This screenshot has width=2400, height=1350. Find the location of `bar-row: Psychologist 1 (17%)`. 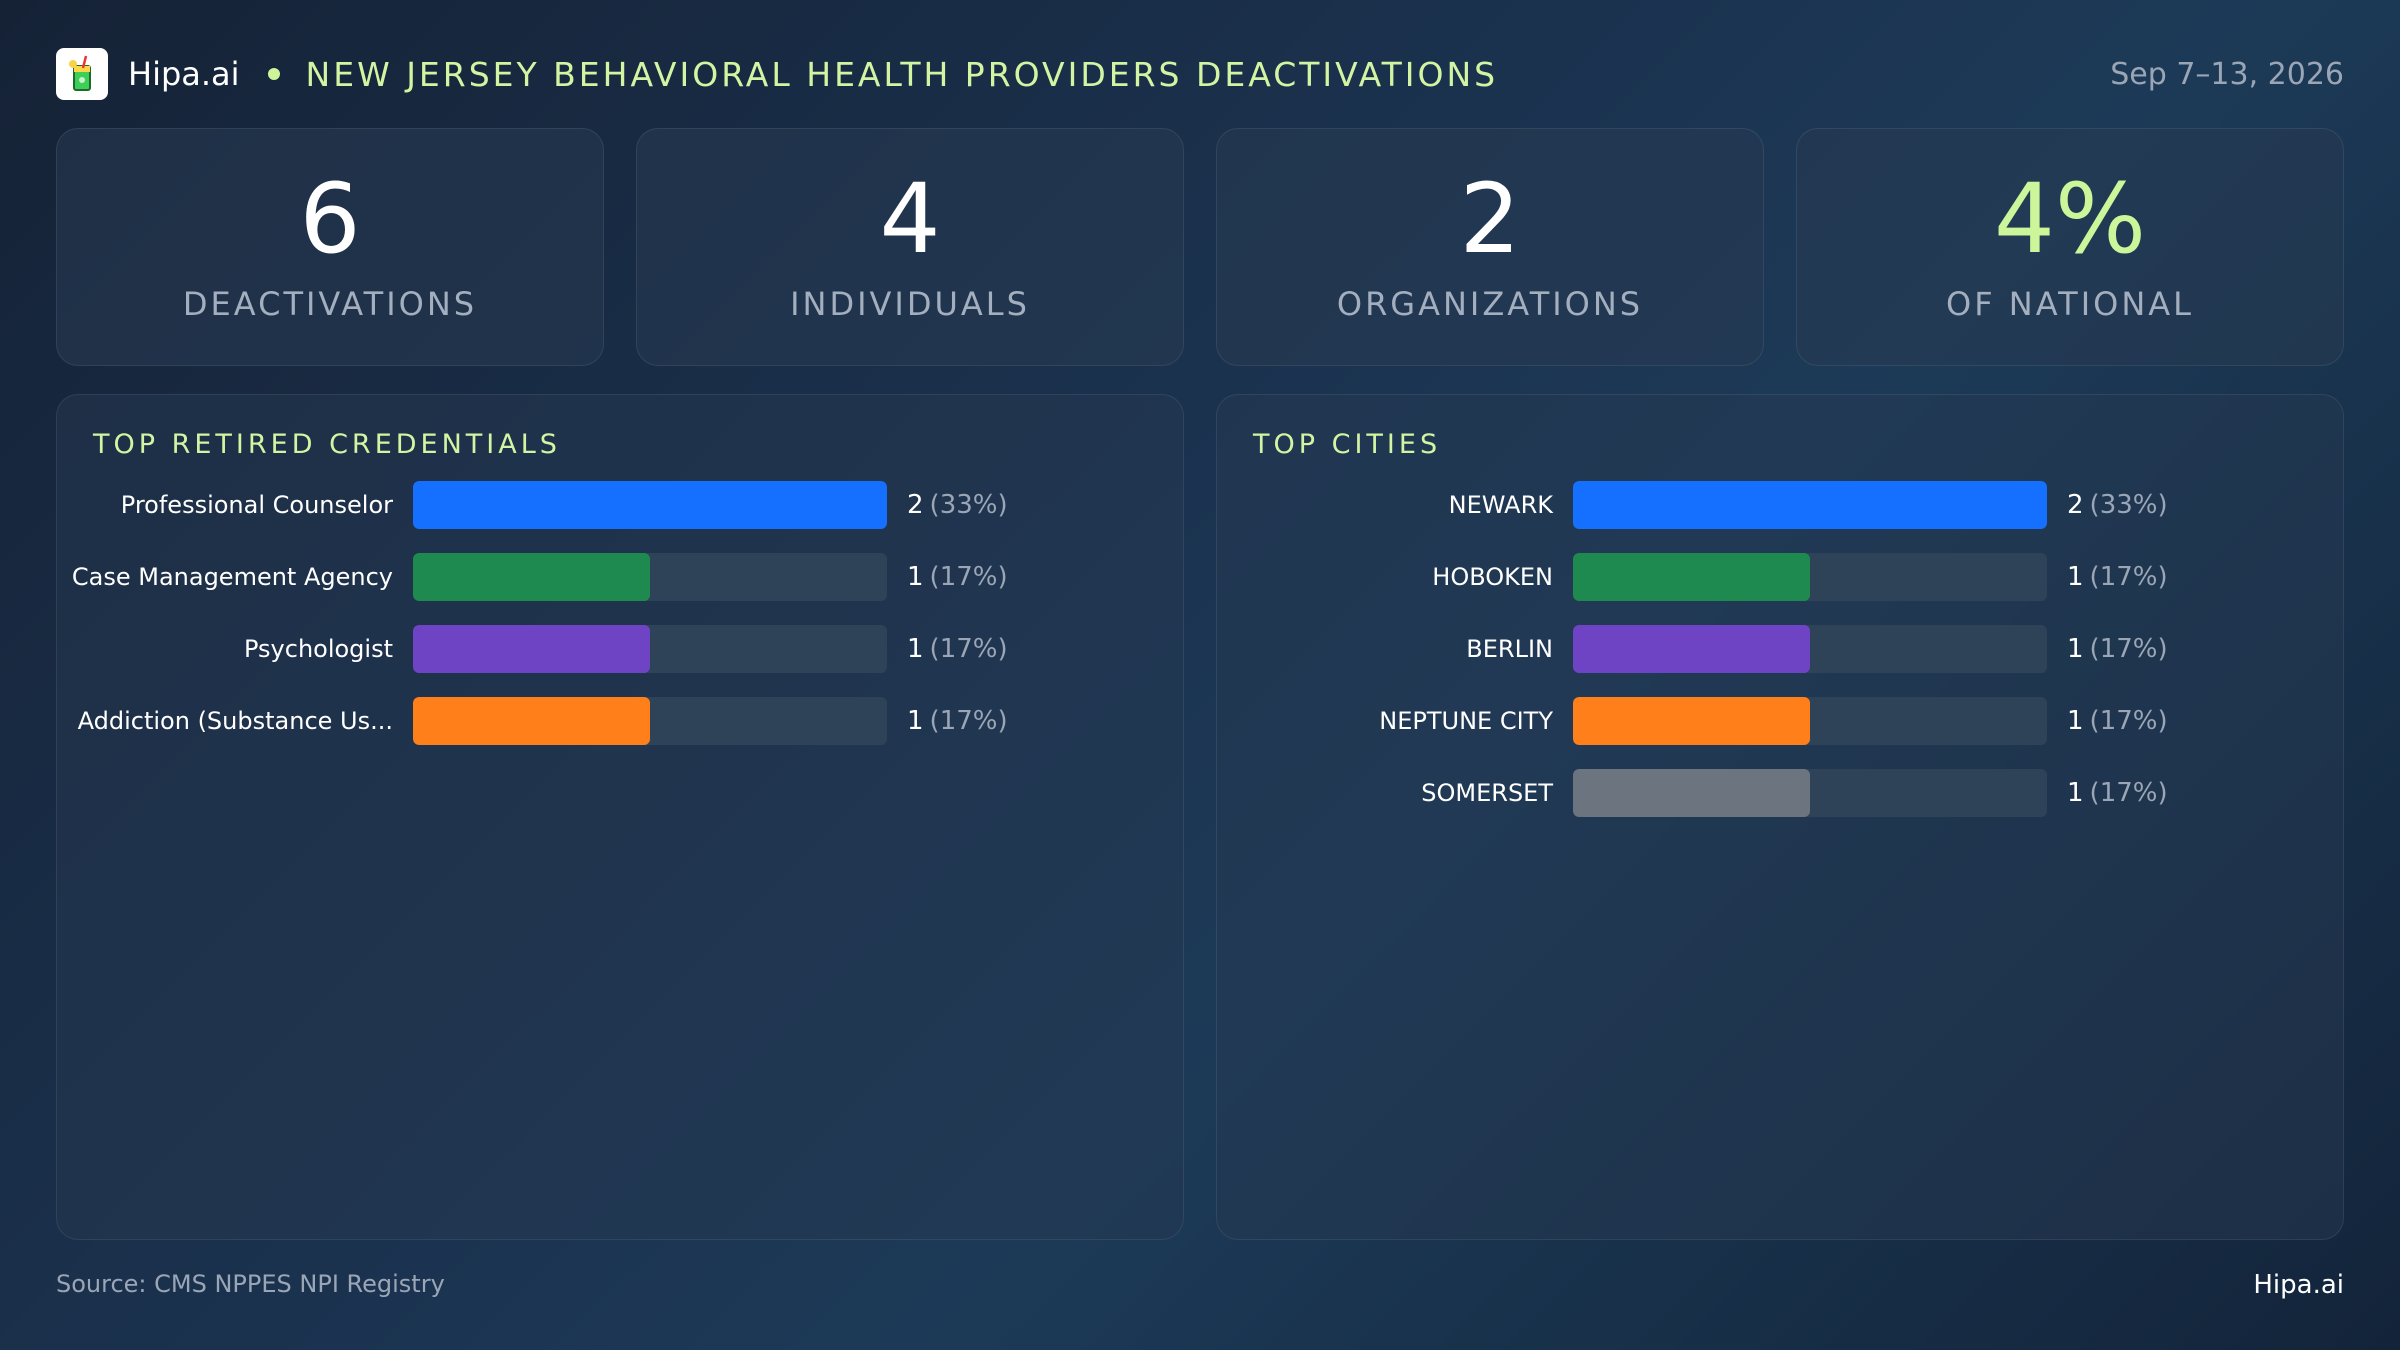

bar-row: Psychologist 1 (17%) is located at coordinates (620, 649).